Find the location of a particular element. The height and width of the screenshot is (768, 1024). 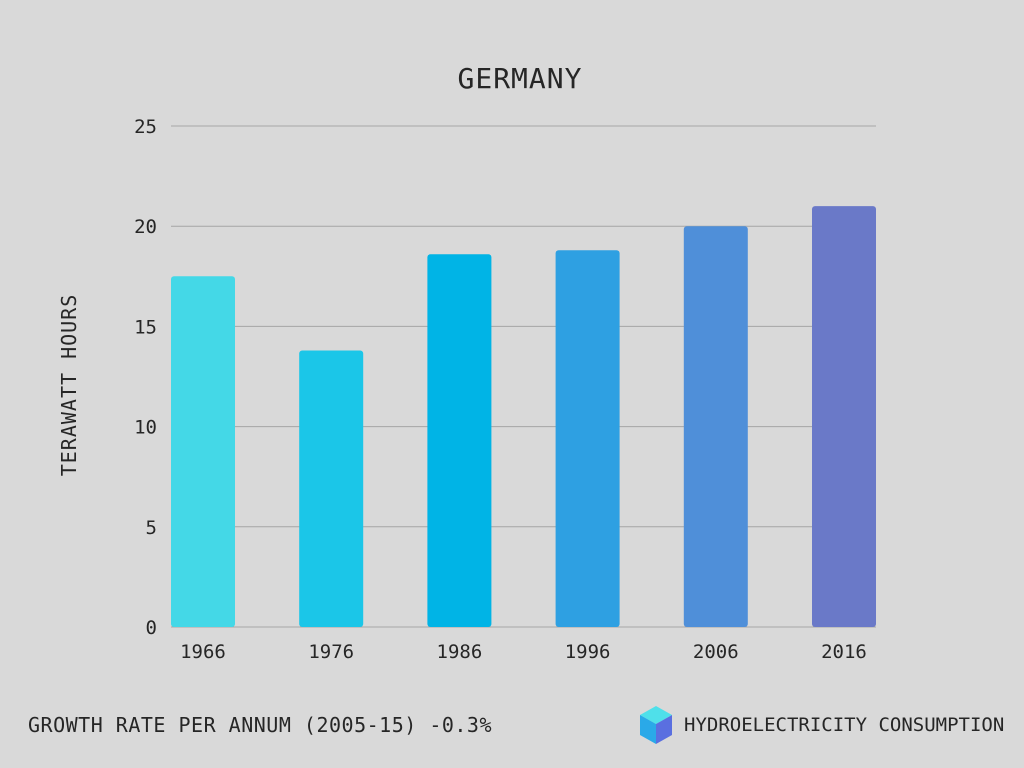

legend: HYDROELECTRICITY CONSUMPTION is located at coordinates (821, 725).